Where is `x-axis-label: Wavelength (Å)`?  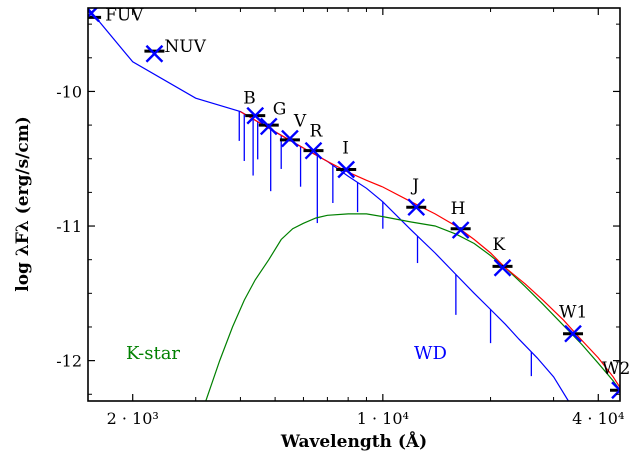
x-axis-label: Wavelength (Å) is located at coordinates (353, 441).